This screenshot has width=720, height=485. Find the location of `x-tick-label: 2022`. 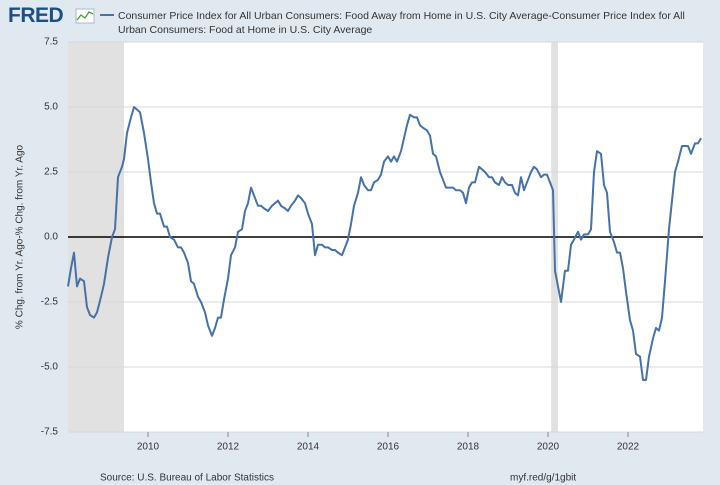

x-tick-label: 2022 is located at coordinates (628, 447).